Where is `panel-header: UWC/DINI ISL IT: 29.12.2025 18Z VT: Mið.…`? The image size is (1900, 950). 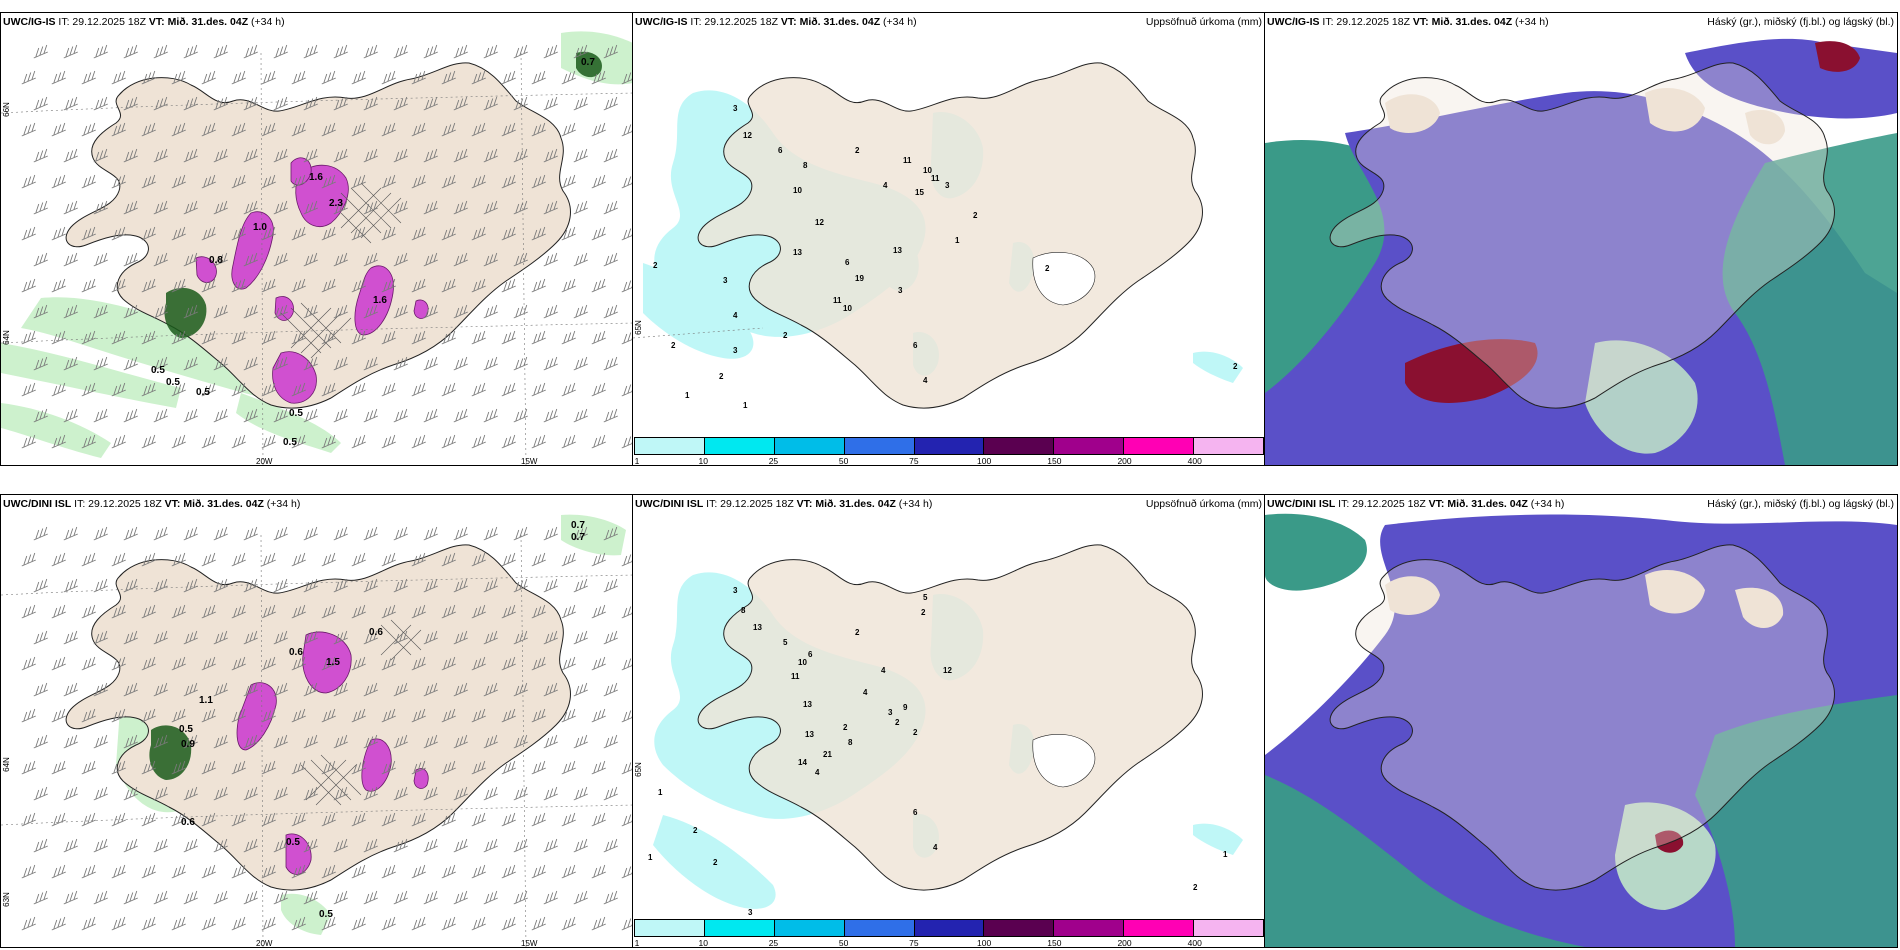
panel-header: UWC/DINI ISL IT: 29.12.2025 18Z VT: Mið.… is located at coordinates (152, 504).